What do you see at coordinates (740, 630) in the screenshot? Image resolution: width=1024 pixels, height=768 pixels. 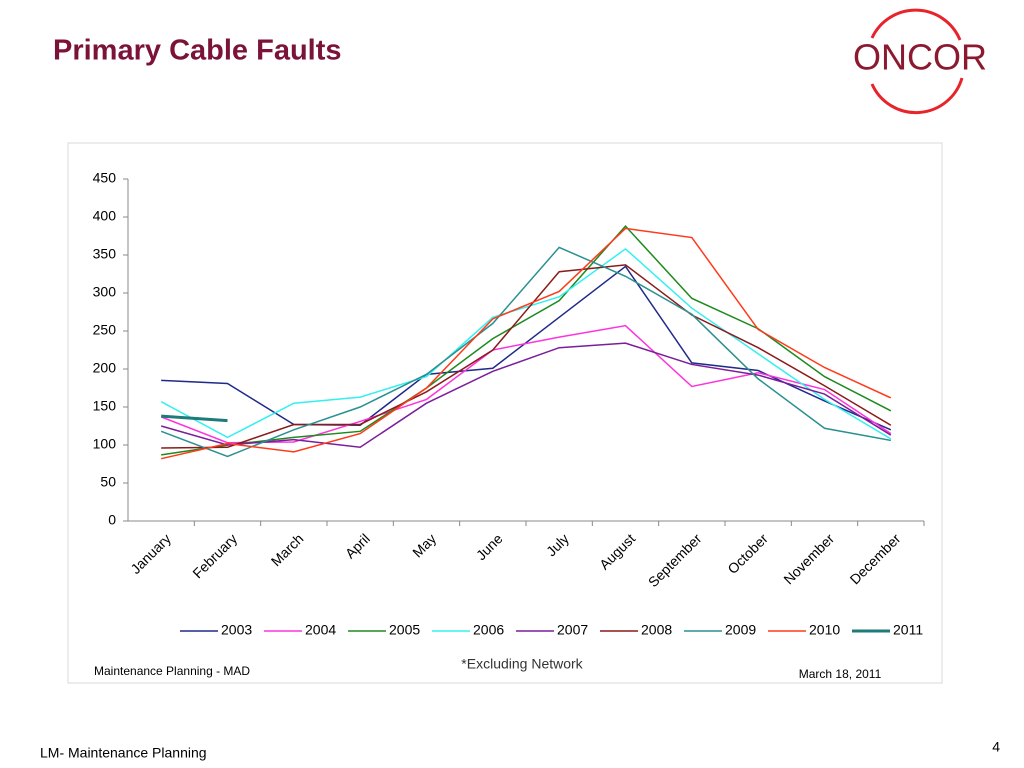 I see `legend-label: 2009` at bounding box center [740, 630].